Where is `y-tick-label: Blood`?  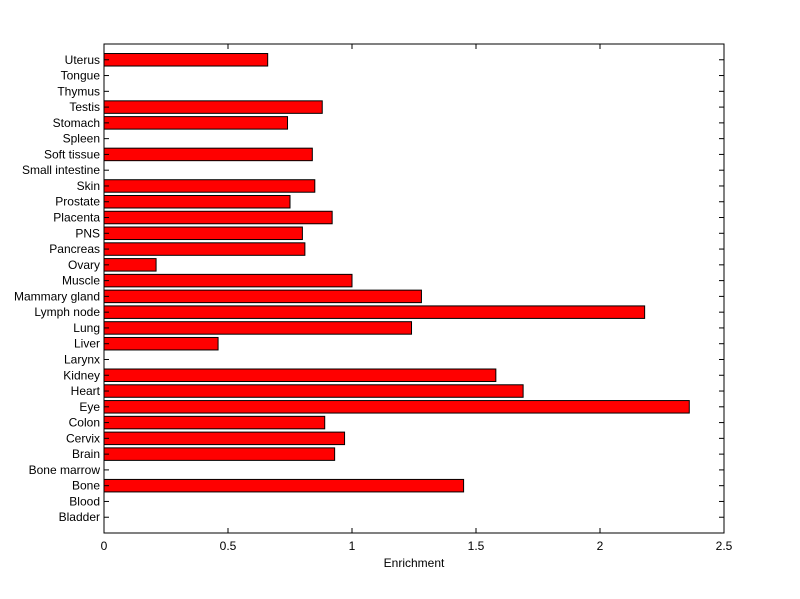
y-tick-label: Blood is located at coordinates (84, 501).